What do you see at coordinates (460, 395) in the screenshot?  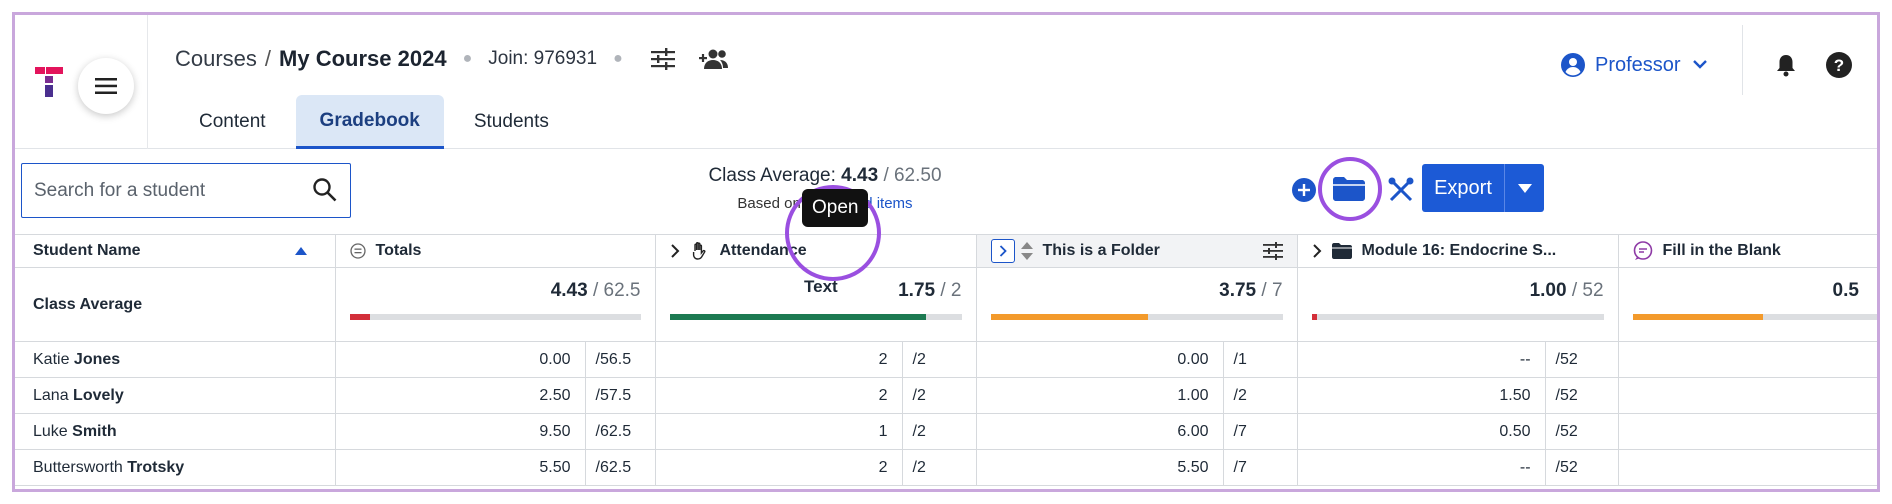 I see `score-cell: 2.50` at bounding box center [460, 395].